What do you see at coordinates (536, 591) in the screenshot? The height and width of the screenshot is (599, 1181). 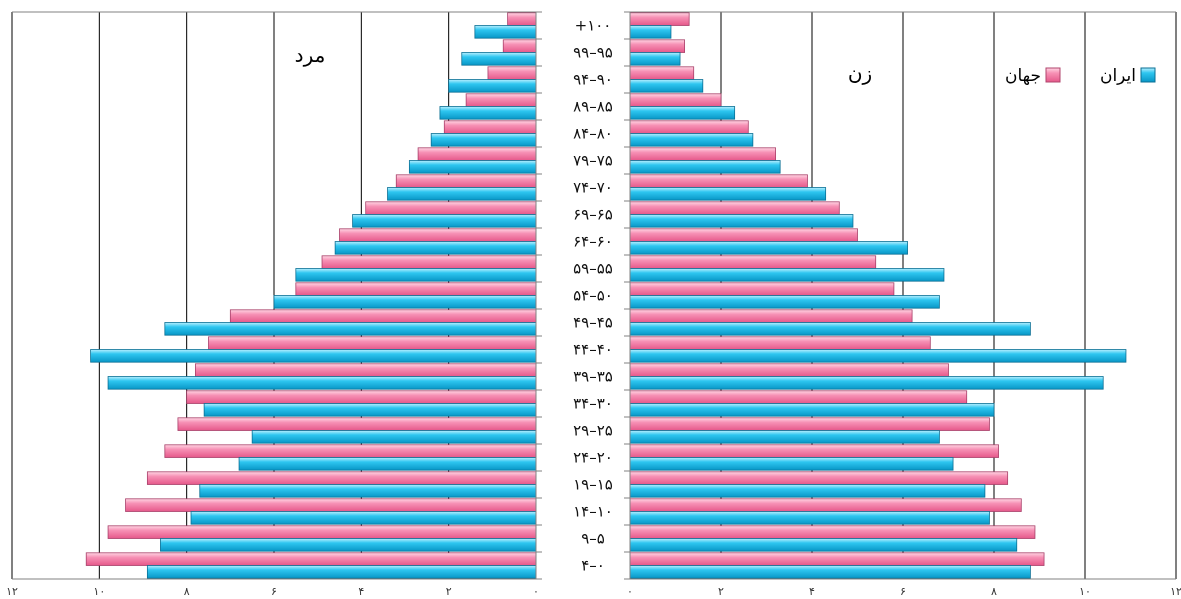 I see `male-x-tick-label: ۰` at bounding box center [536, 591].